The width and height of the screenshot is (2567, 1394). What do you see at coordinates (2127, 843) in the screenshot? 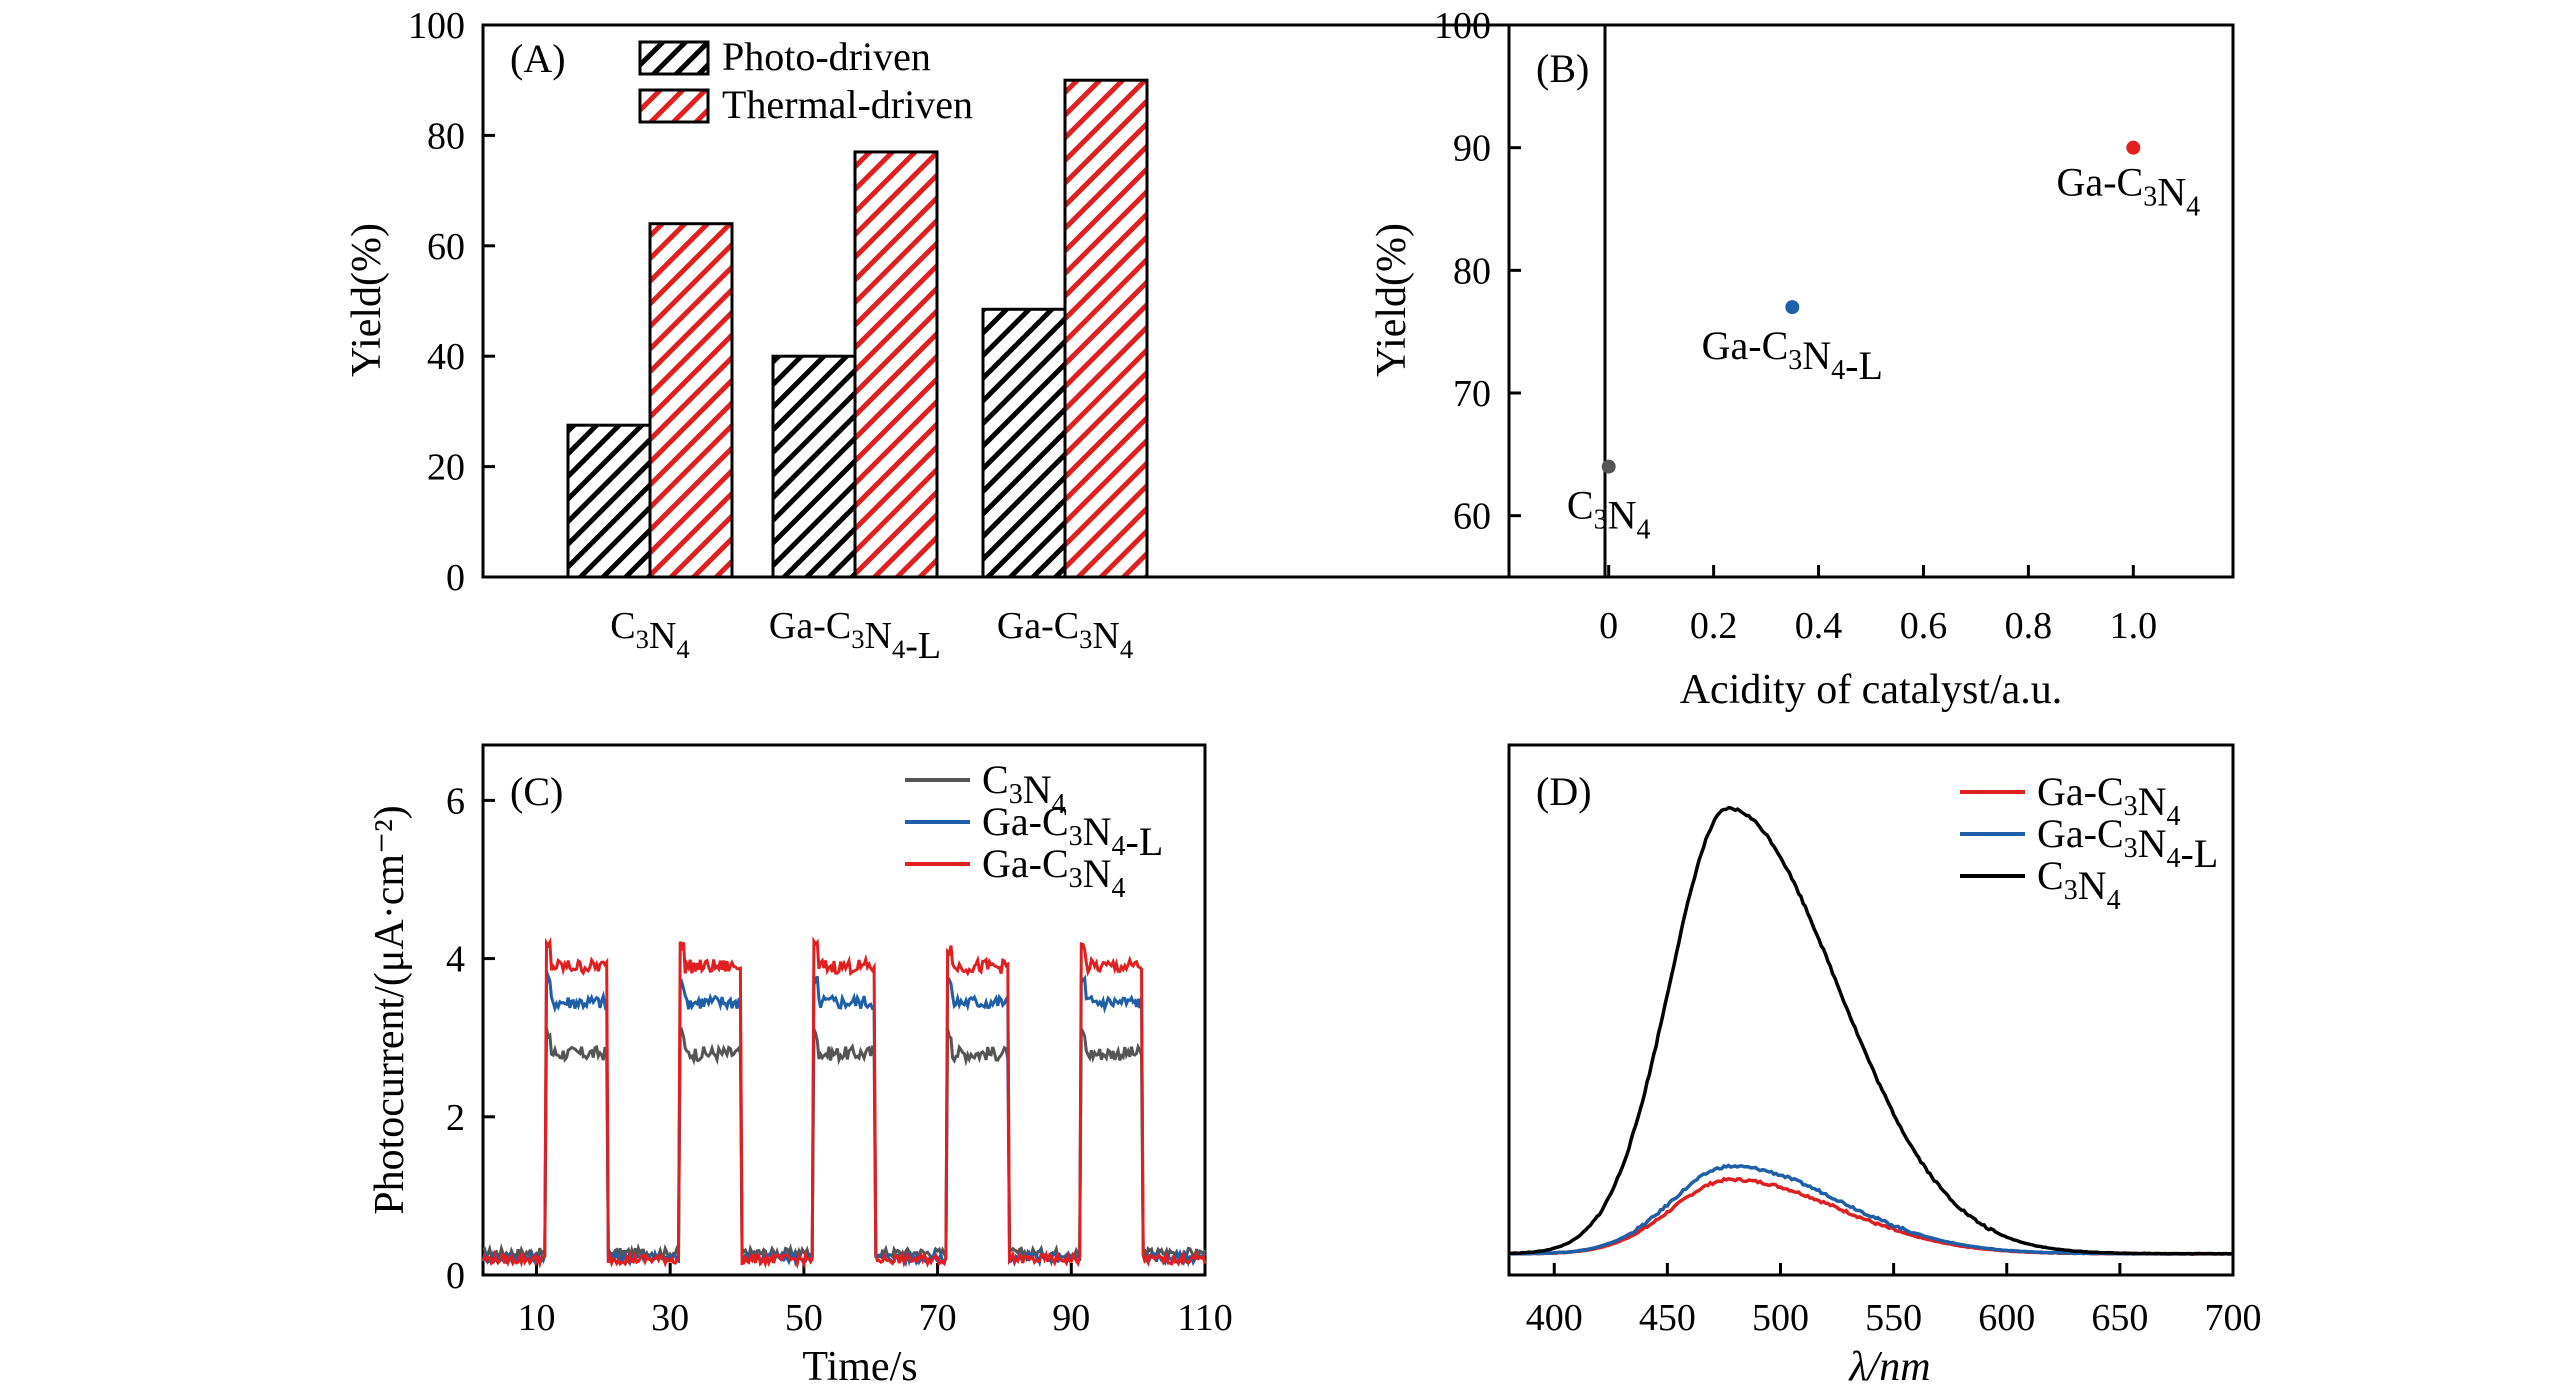
I see `d-legend-label-1: Ga-C3N4-L` at bounding box center [2127, 843].